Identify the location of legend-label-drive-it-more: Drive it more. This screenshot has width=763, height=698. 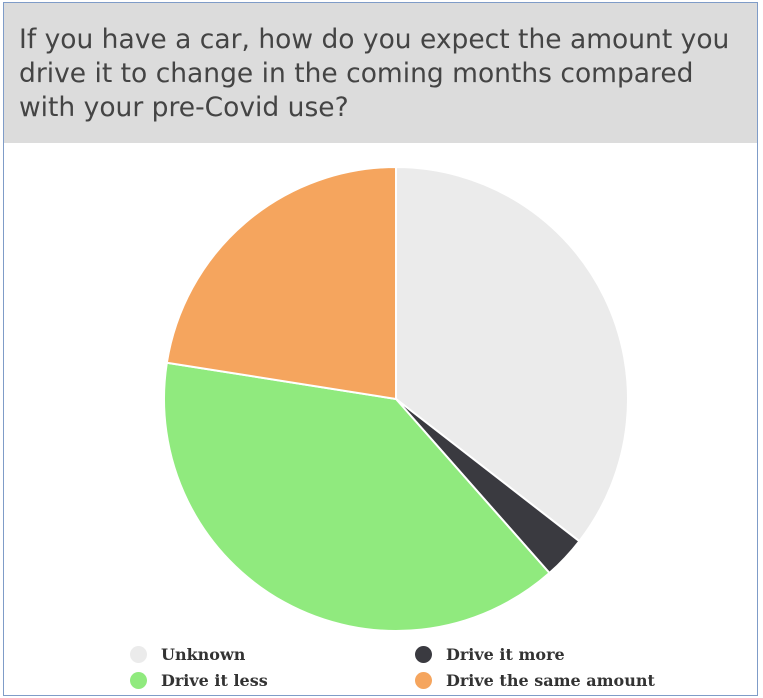
(505, 654).